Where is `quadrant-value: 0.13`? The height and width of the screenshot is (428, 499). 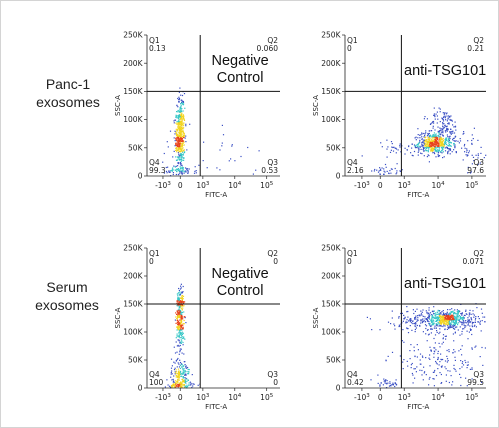 quadrant-value: 0.13 is located at coordinates (157, 48).